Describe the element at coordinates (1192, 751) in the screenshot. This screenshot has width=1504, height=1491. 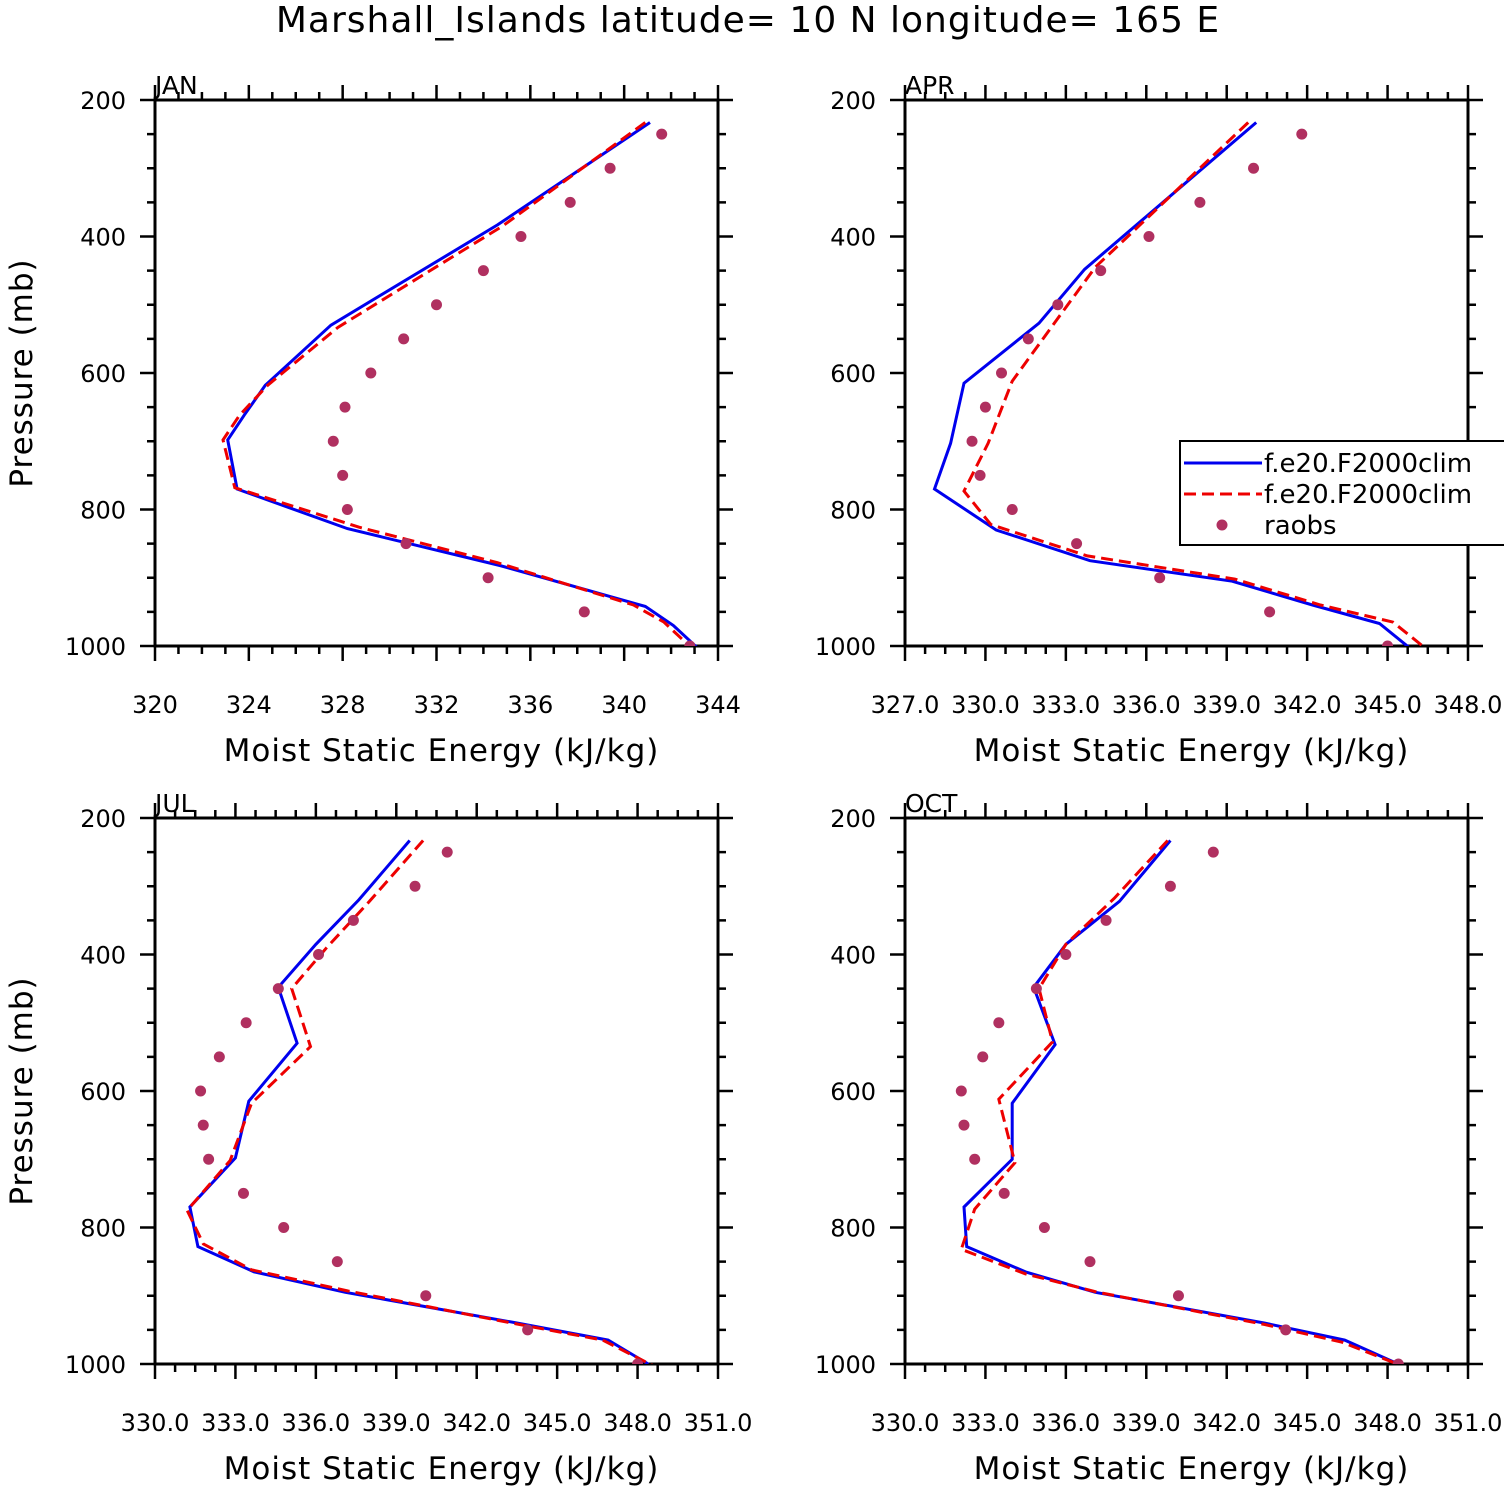
I see `x-axis-title: Moist Static Energy (kJ/kg)` at that location.